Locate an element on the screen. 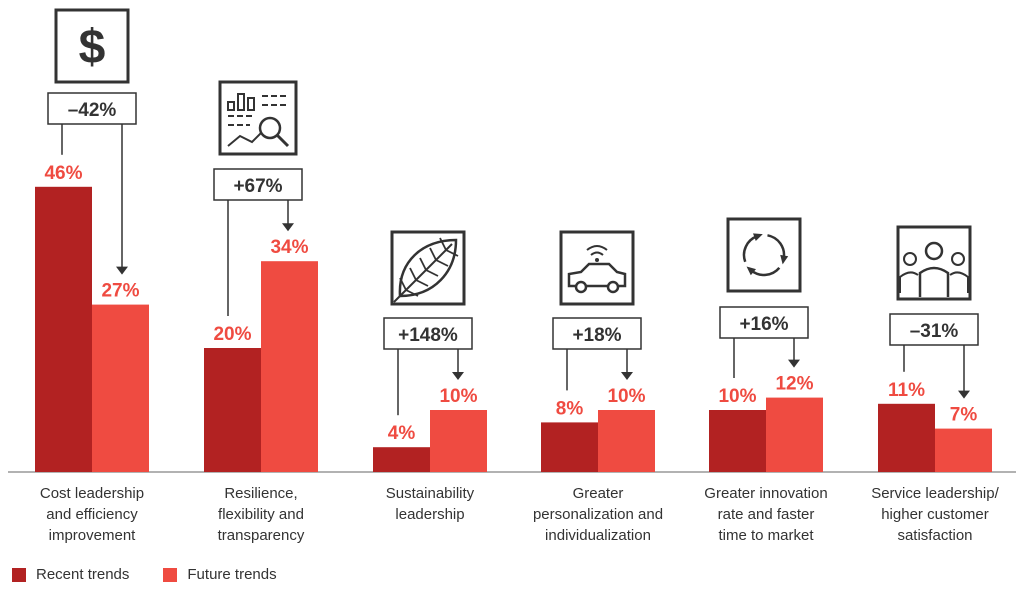  change-label-6: –31% is located at coordinates (934, 331).